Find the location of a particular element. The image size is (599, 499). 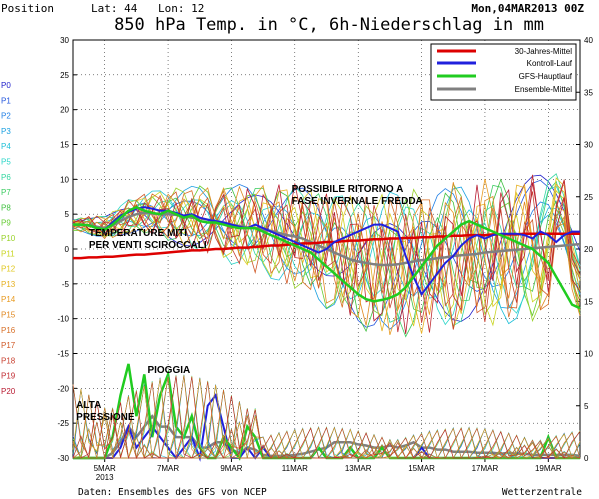

legend-label-control: Kontroll-Lauf is located at coordinates (550, 63).